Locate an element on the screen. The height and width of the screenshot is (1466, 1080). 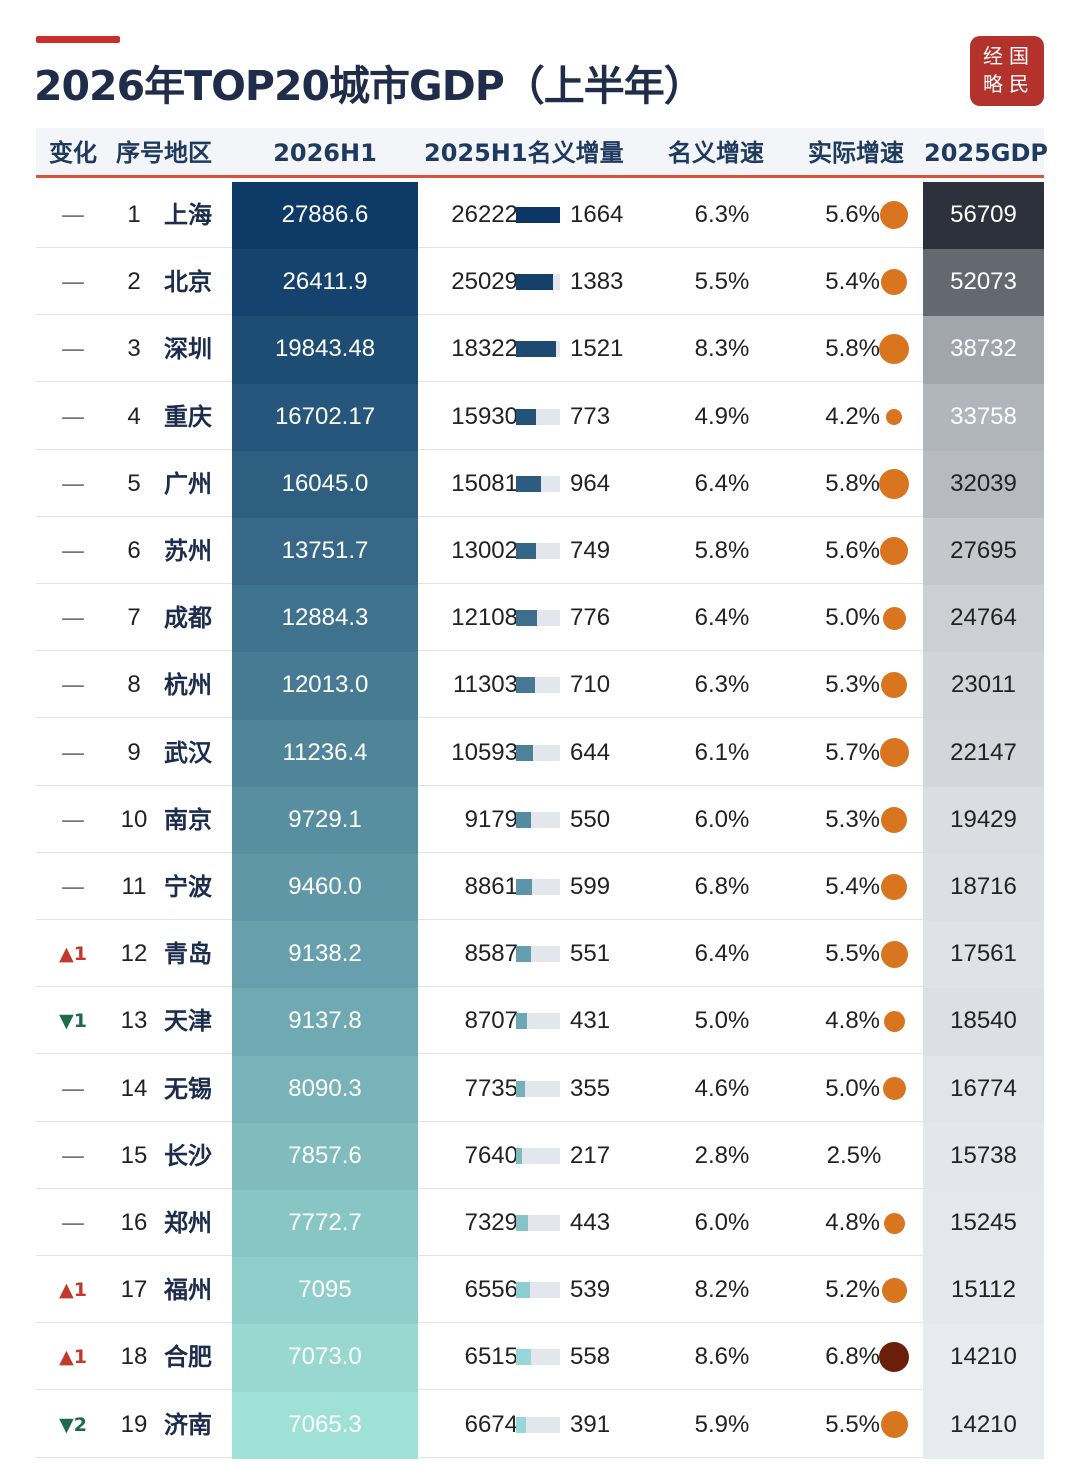
gdp-2025h1-value: 15930 is located at coordinates (484, 416).